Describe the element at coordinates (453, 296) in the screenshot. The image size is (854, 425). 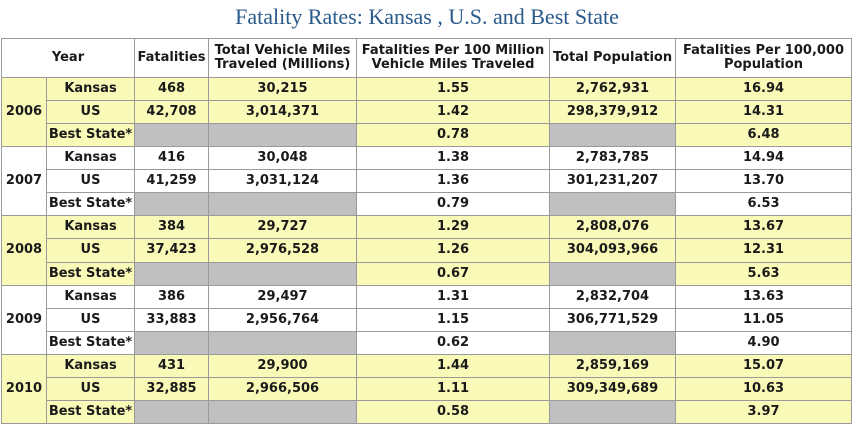
I see `rate-vmt-cell: 1.31` at that location.